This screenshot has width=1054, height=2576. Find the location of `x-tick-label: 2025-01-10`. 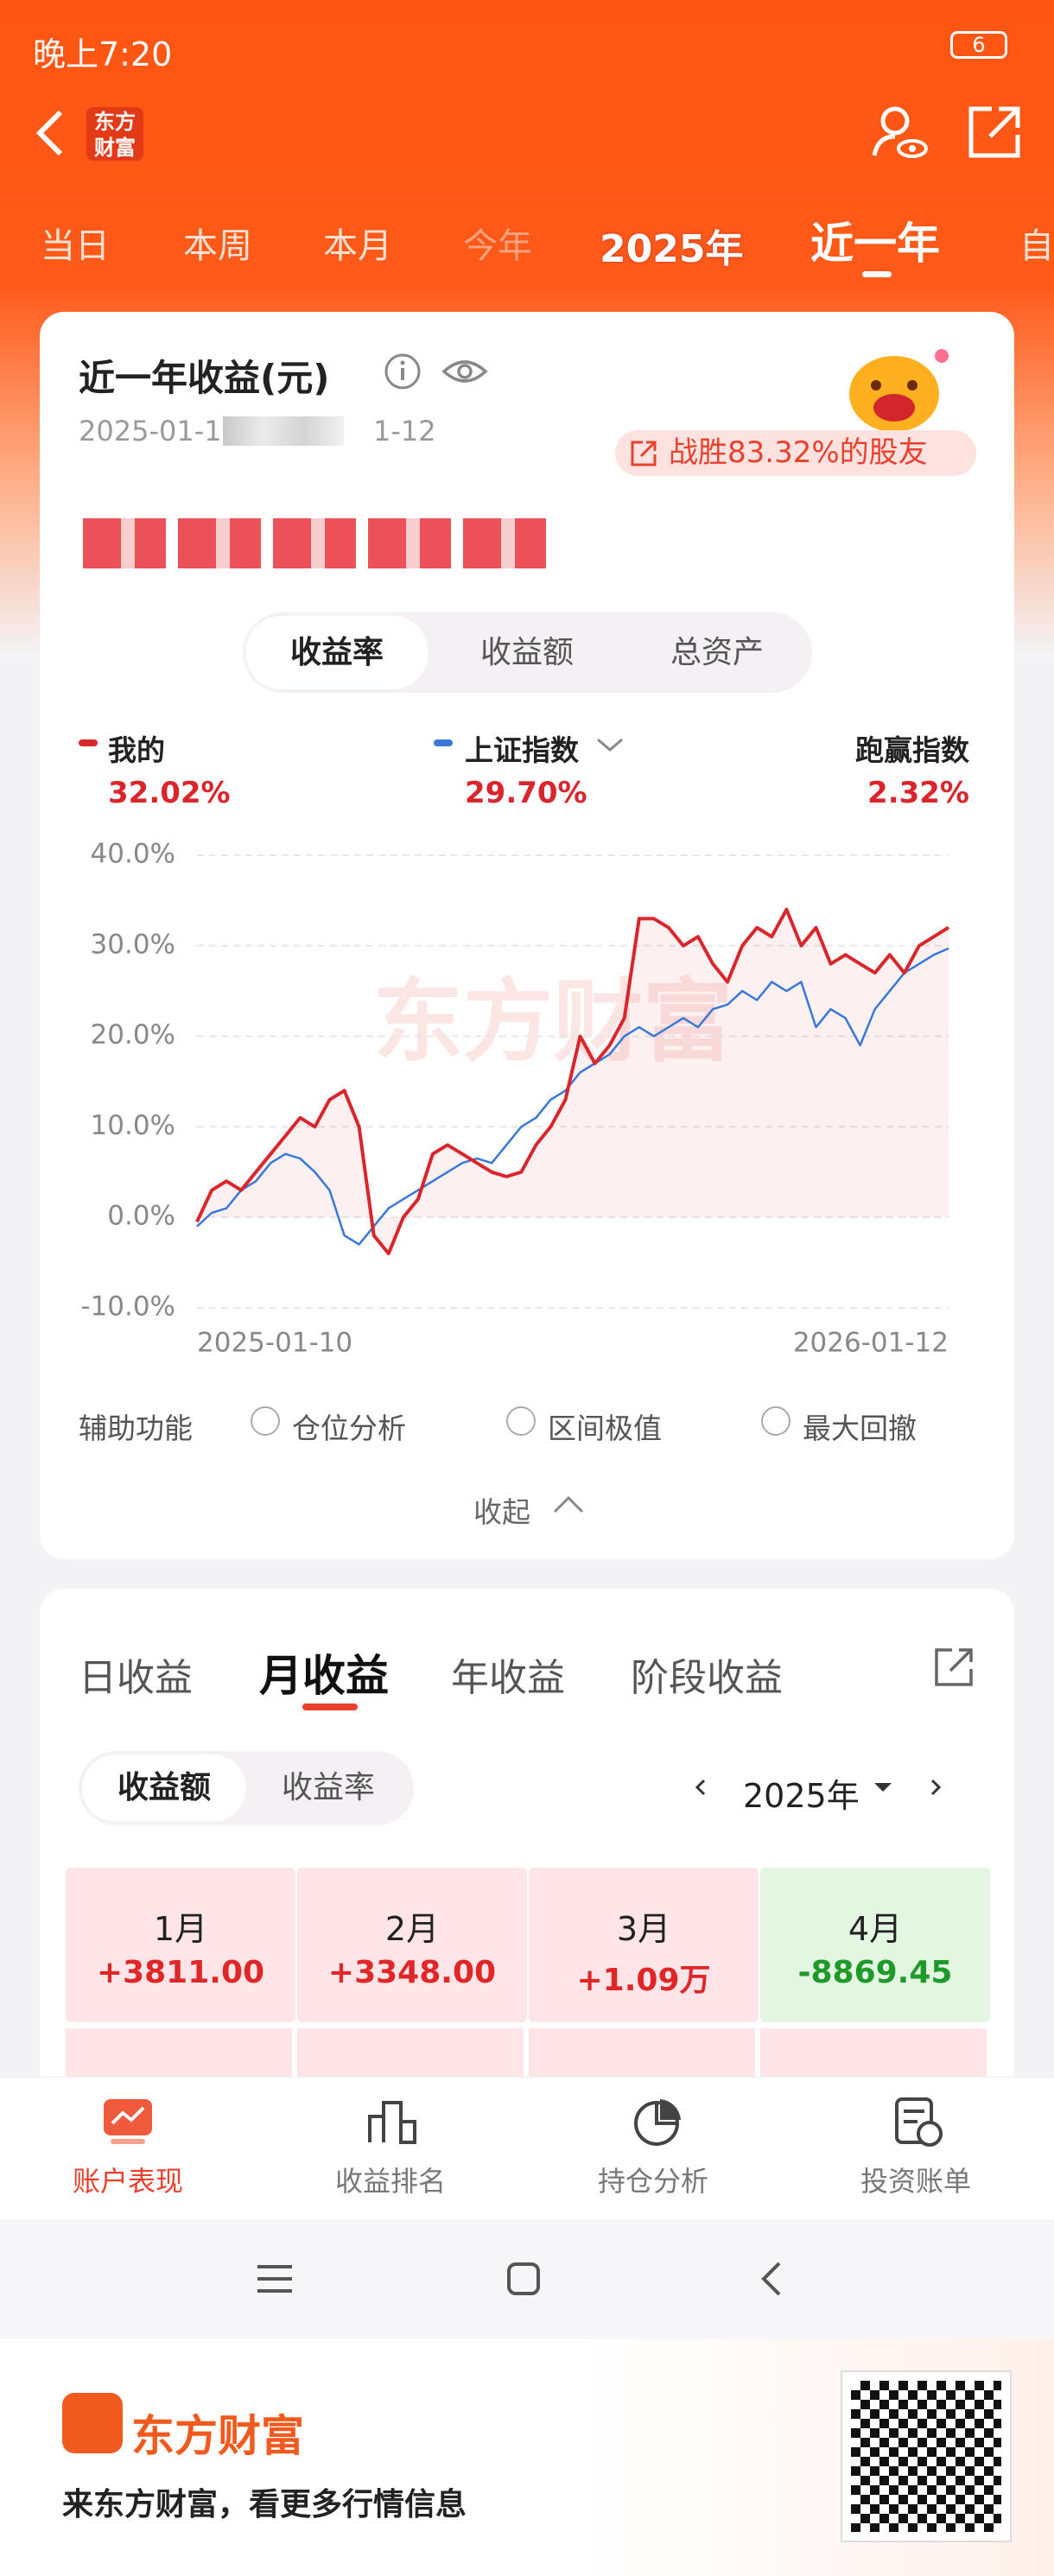

x-tick-label: 2025-01-10 is located at coordinates (274, 1343).